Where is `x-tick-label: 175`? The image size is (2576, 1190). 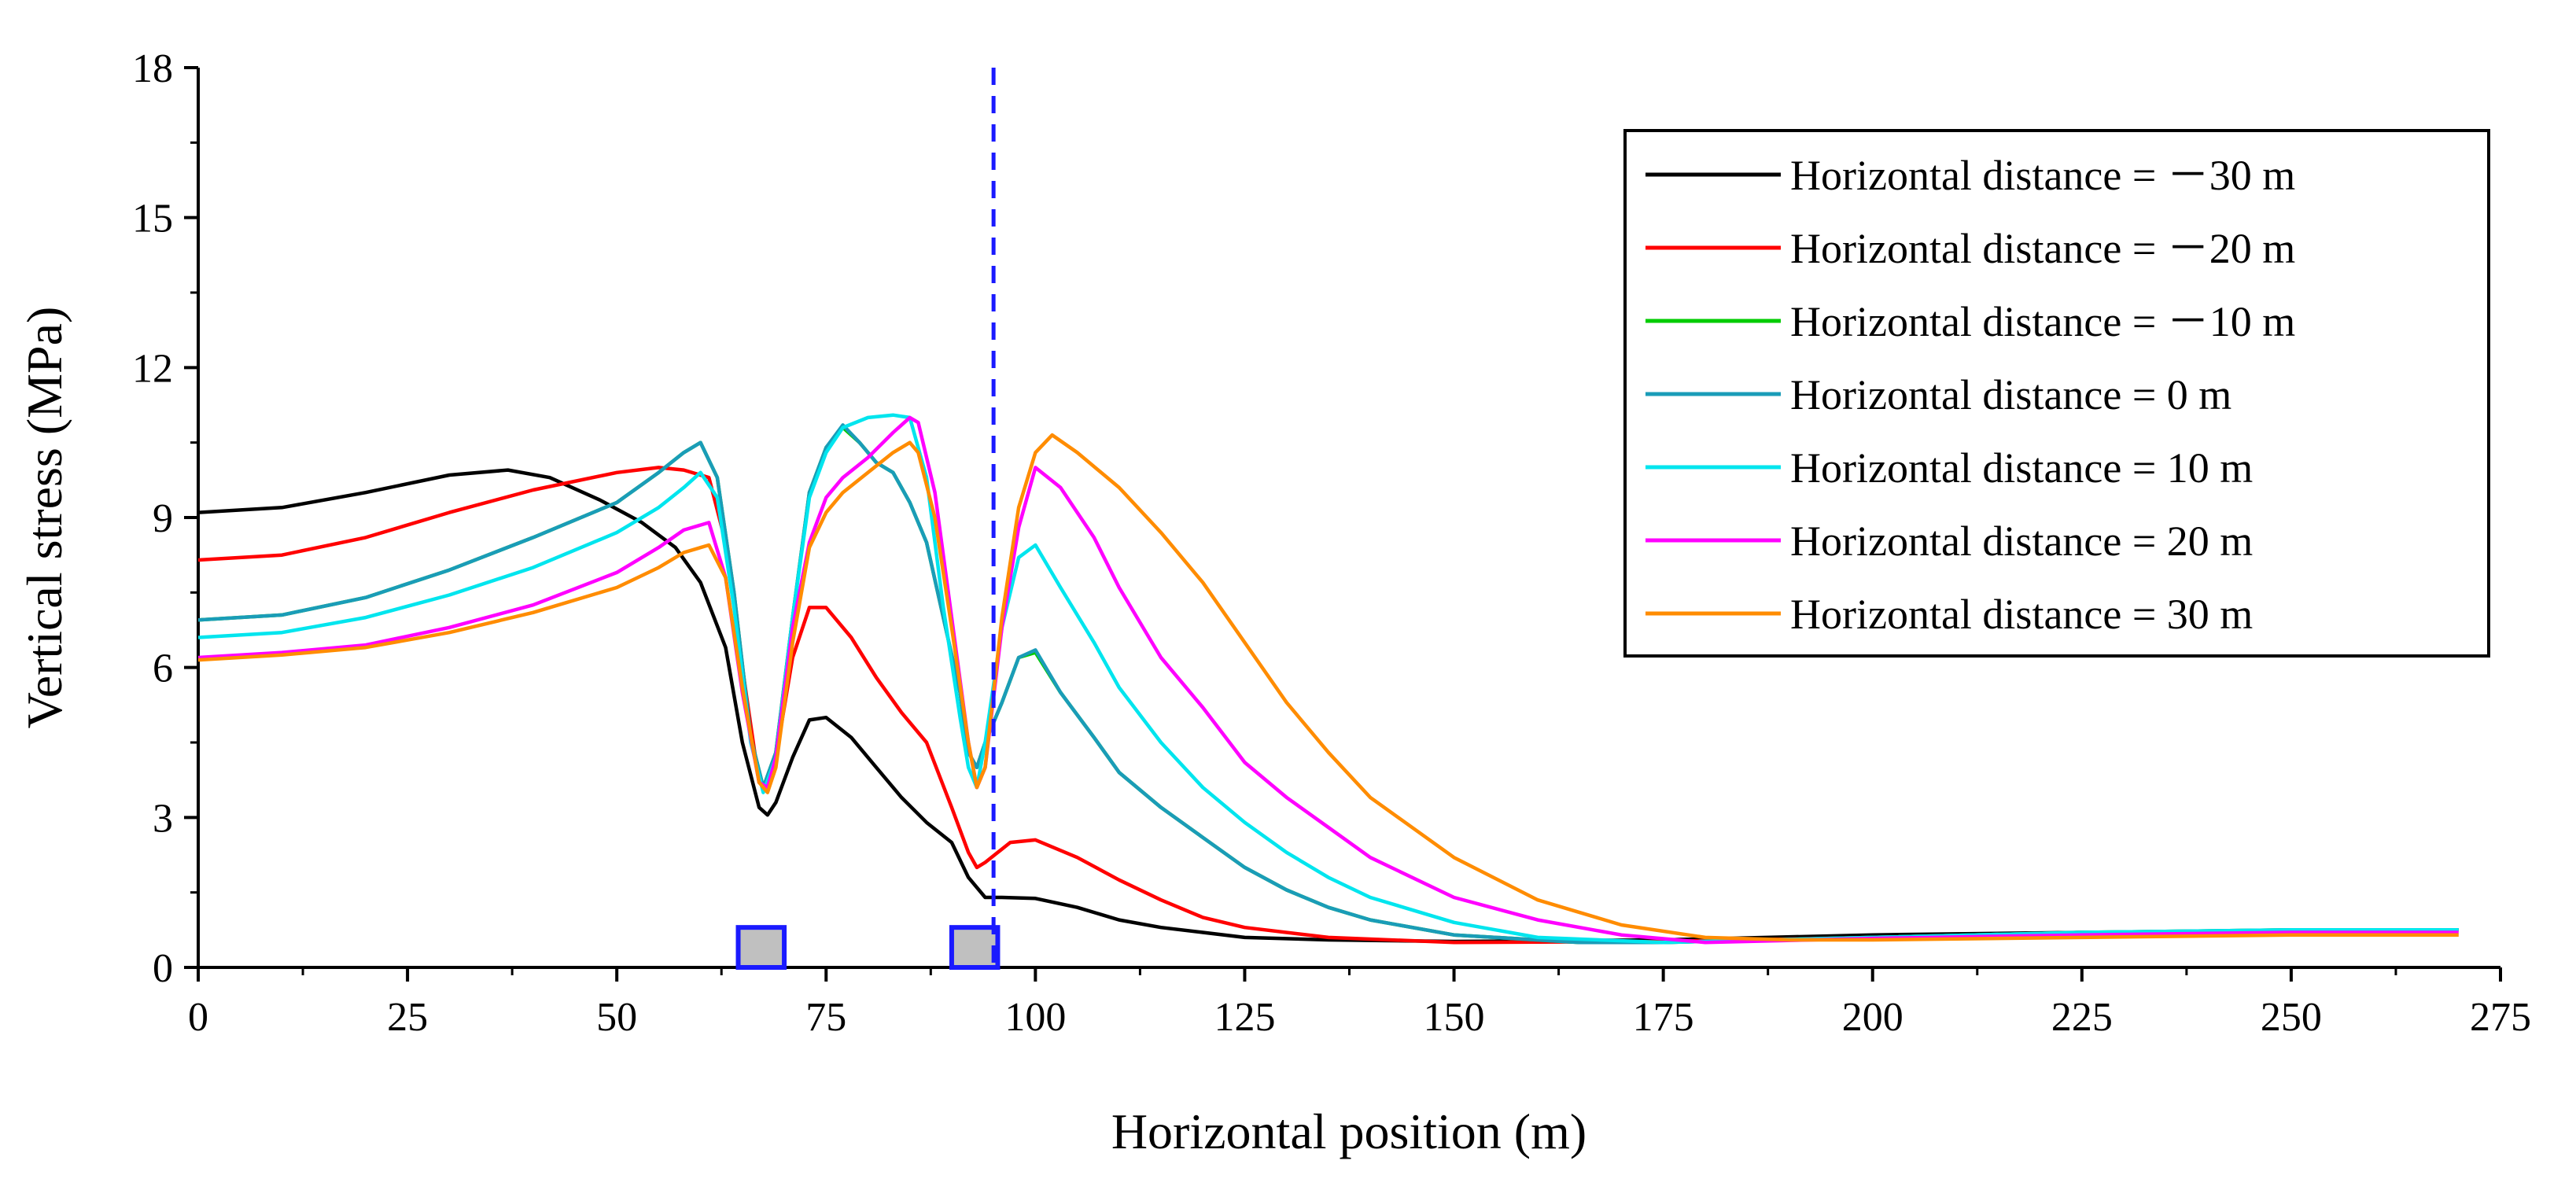
x-tick-label: 175 is located at coordinates (1663, 1017).